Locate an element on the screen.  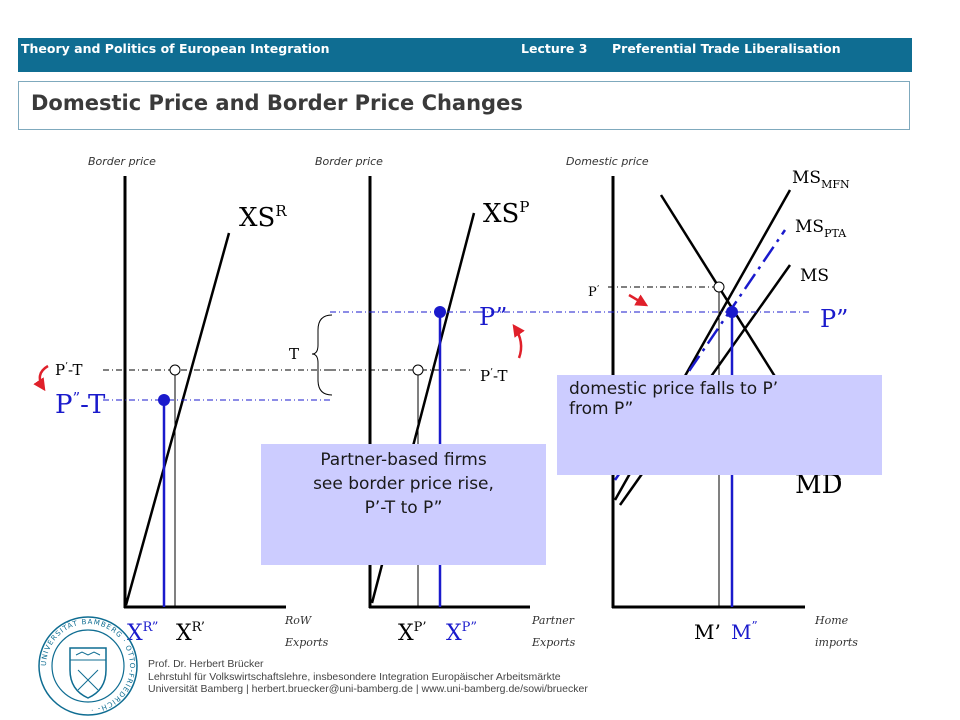
seal-inner-ring is located at coordinates (88, 666).